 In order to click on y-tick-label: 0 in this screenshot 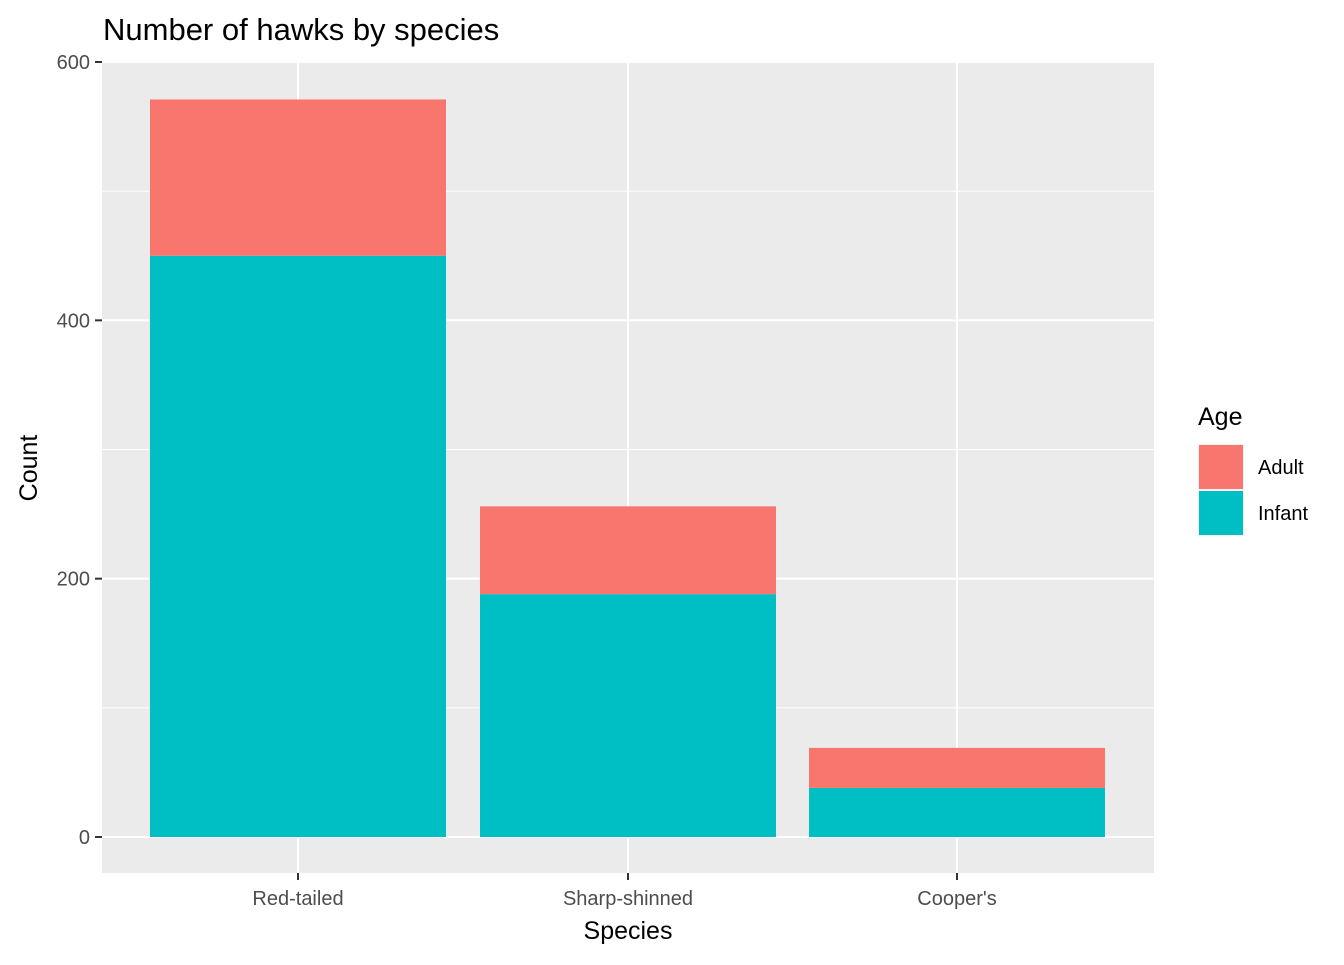, I will do `click(84, 838)`.